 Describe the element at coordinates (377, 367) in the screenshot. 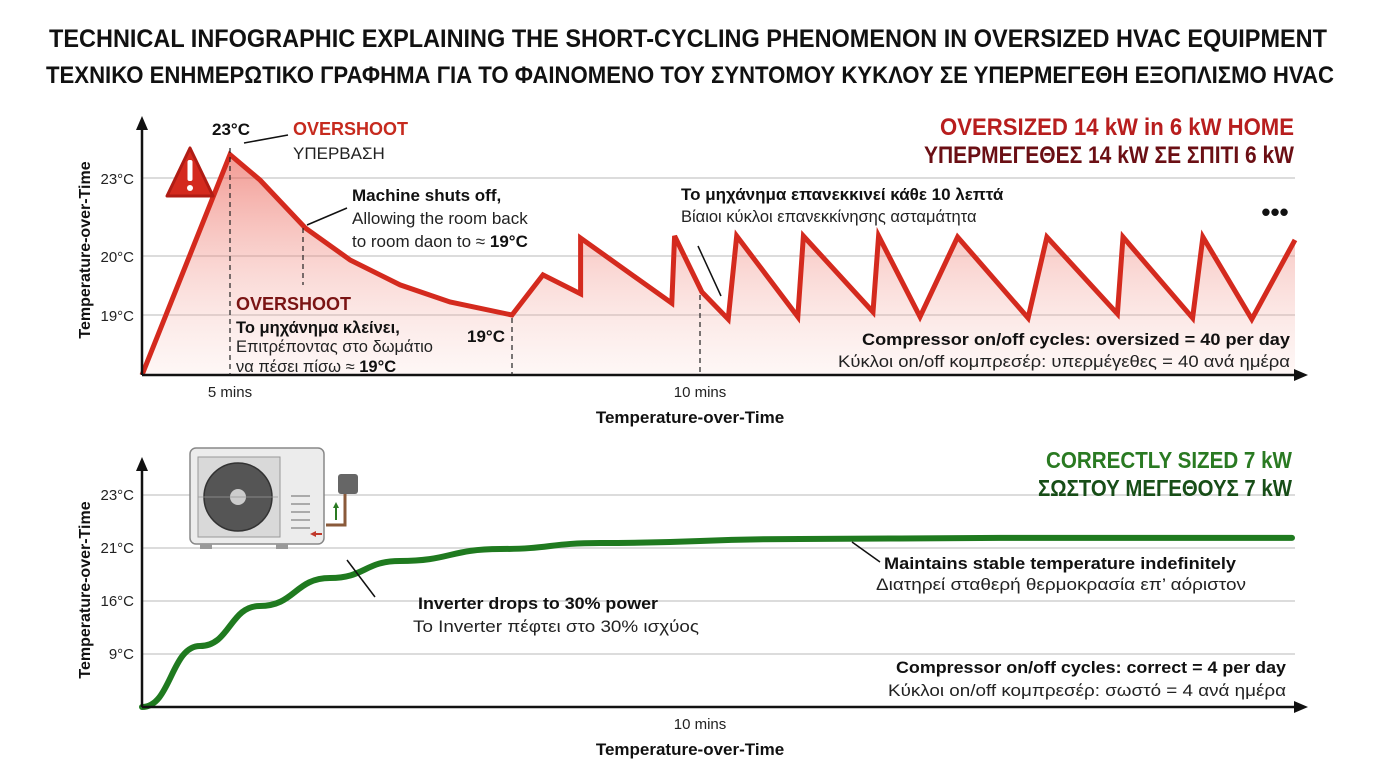

I see `shutoff-greek-temp: 19°C` at that location.